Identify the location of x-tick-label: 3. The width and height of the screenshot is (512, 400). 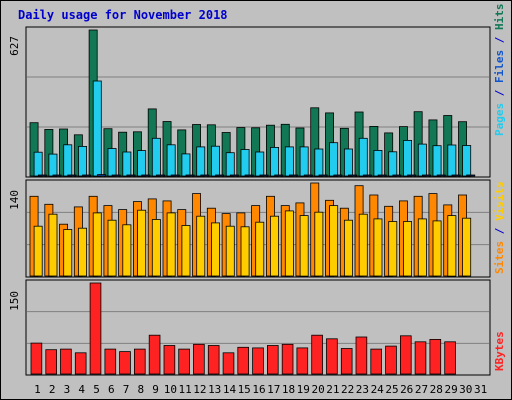
(67, 389).